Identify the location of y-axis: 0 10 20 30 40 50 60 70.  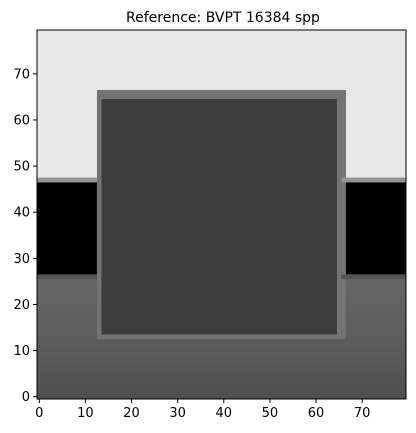
(25, 236).